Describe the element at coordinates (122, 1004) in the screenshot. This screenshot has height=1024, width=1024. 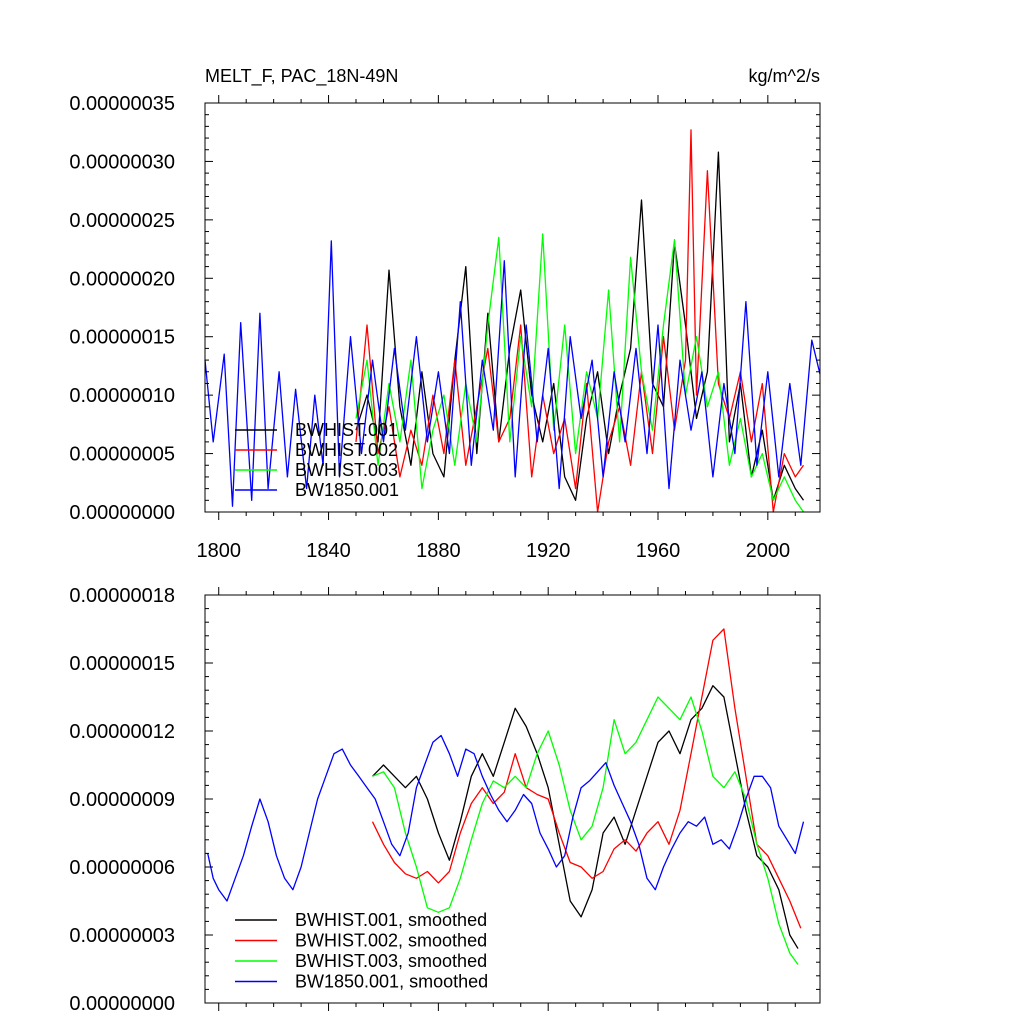
I see `bottom-ytick-label: 0.00000000` at that location.